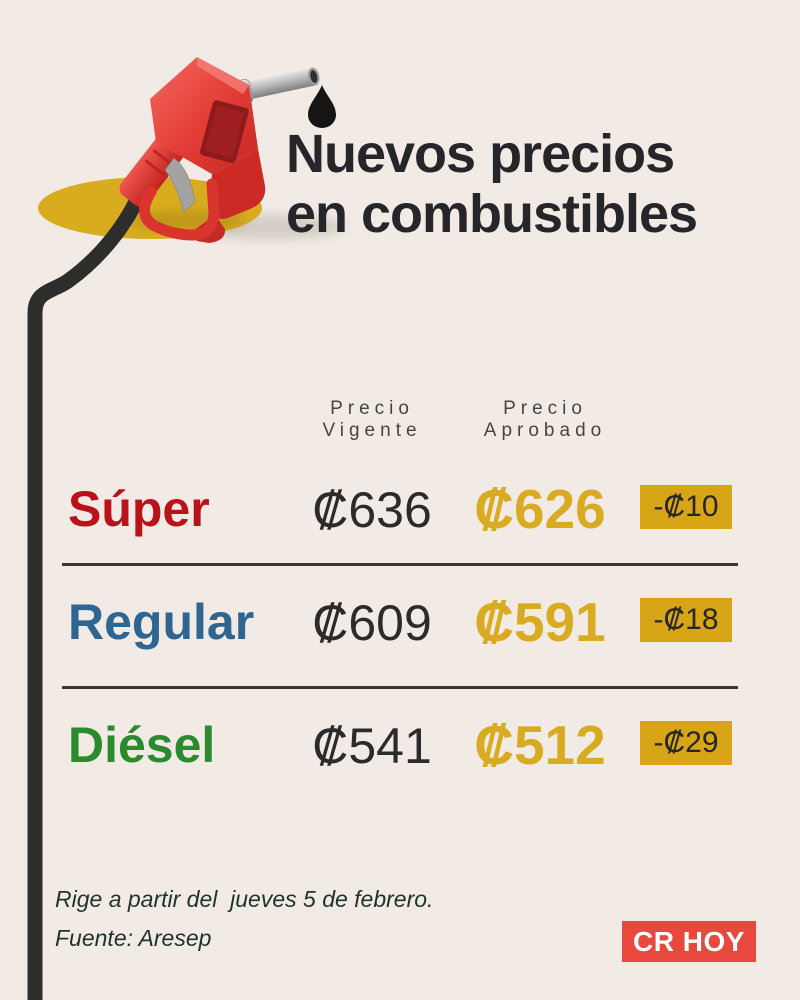 The height and width of the screenshot is (1000, 800). Describe the element at coordinates (480, 154) in the screenshot. I see `title-line-1: Nuevos precios` at that location.